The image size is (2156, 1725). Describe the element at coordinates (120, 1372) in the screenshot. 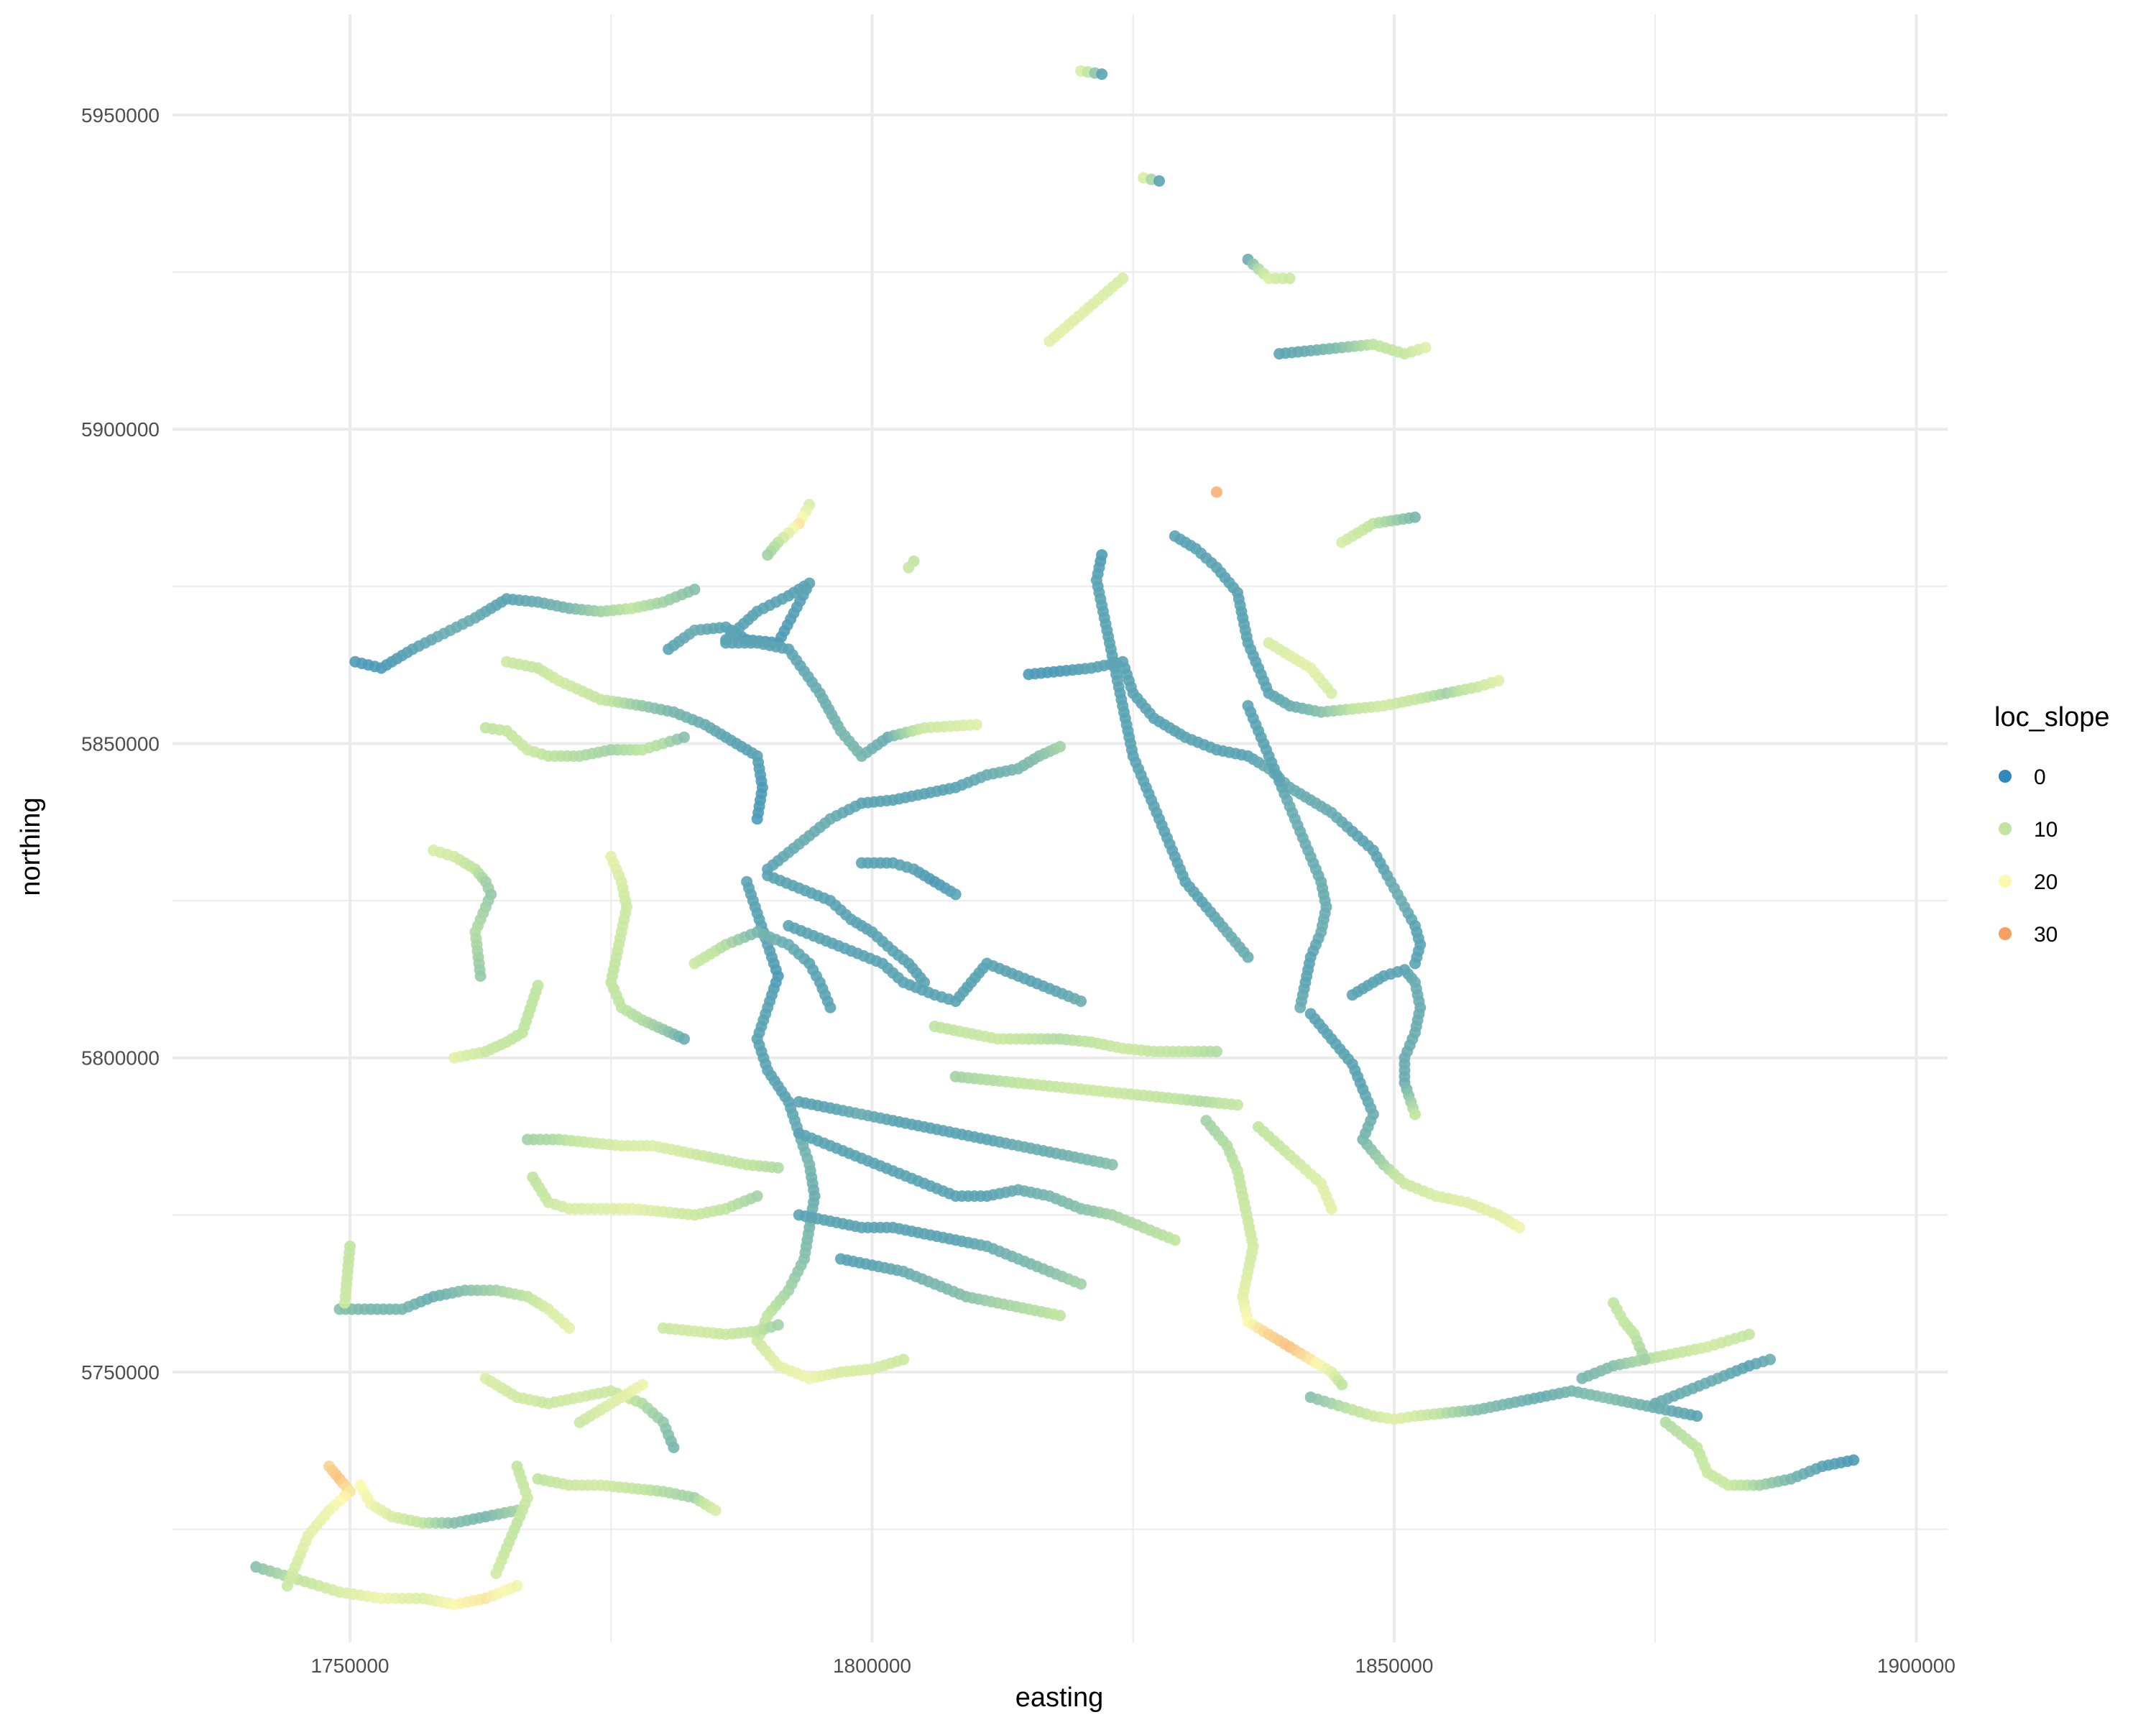

I see `y-tick-label: 5750000` at that location.